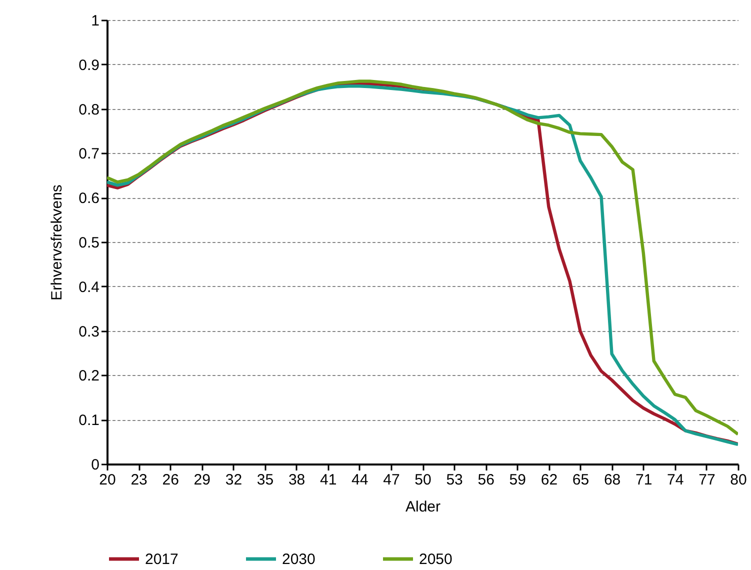 The width and height of the screenshot is (751, 570). What do you see at coordinates (89, 421) in the screenshot?
I see `y-tick-label: 0.1` at bounding box center [89, 421].